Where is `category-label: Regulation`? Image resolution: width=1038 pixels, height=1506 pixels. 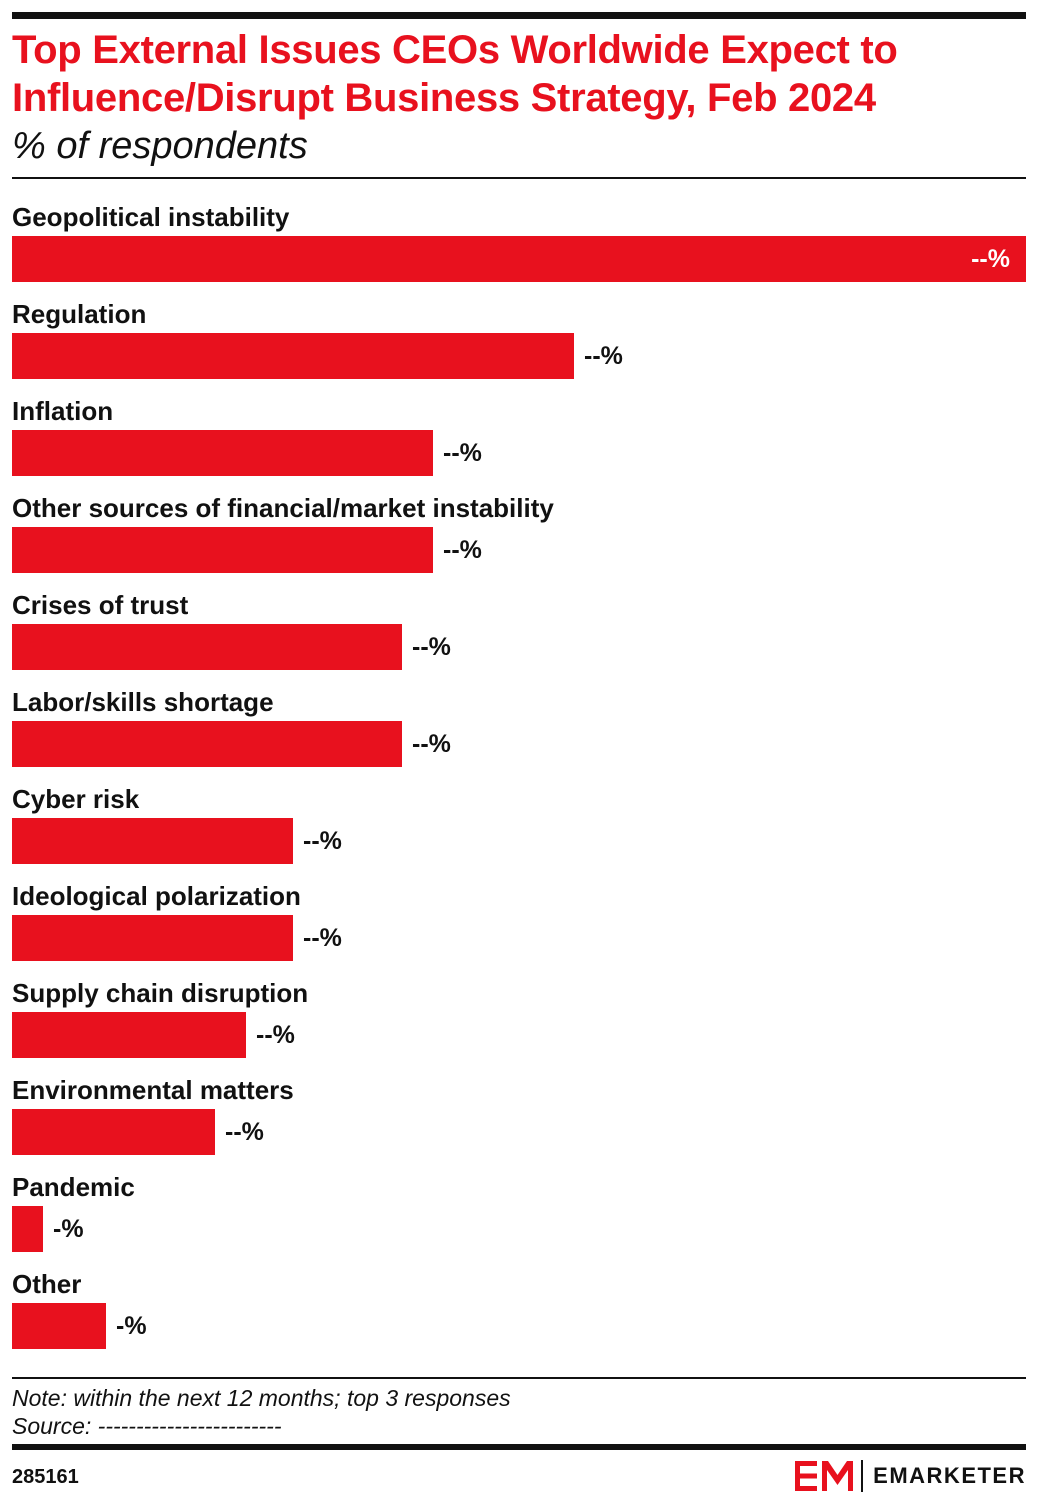 category-label: Regulation is located at coordinates (79, 314).